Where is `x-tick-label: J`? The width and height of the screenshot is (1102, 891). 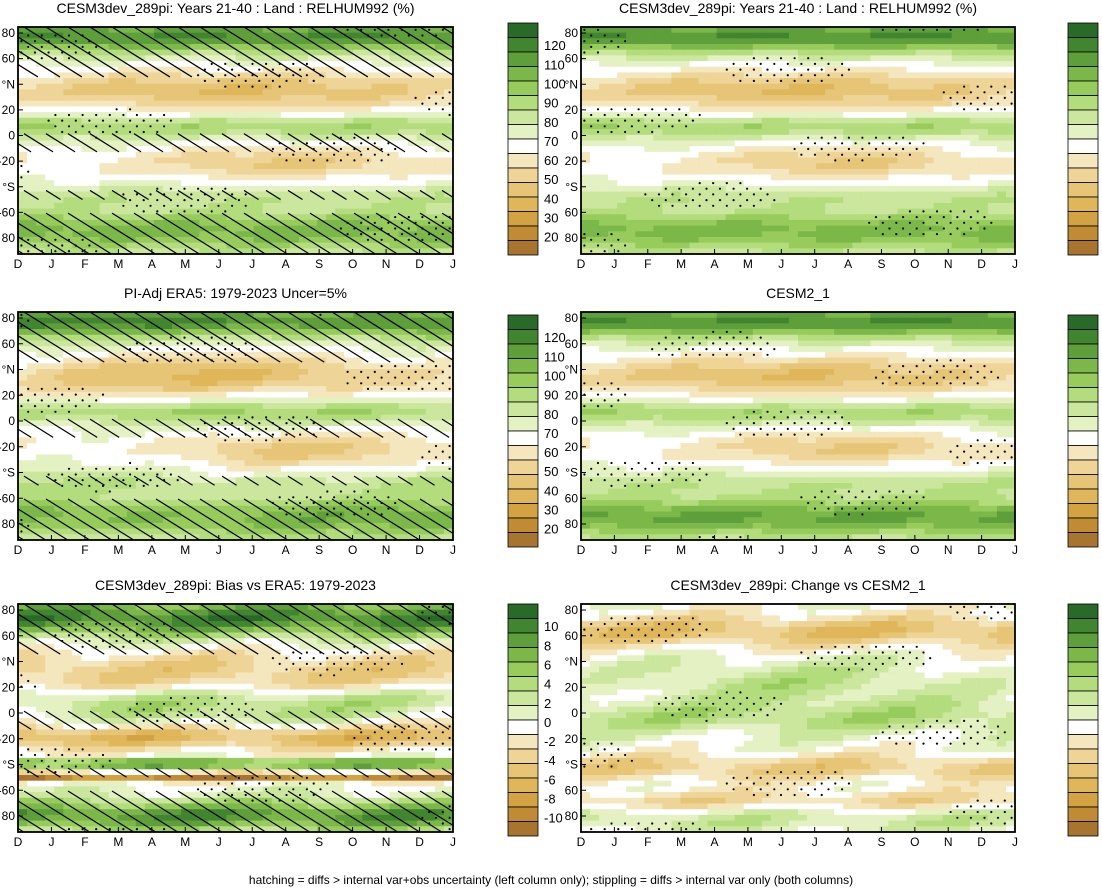
x-tick-label: J is located at coordinates (51, 264).